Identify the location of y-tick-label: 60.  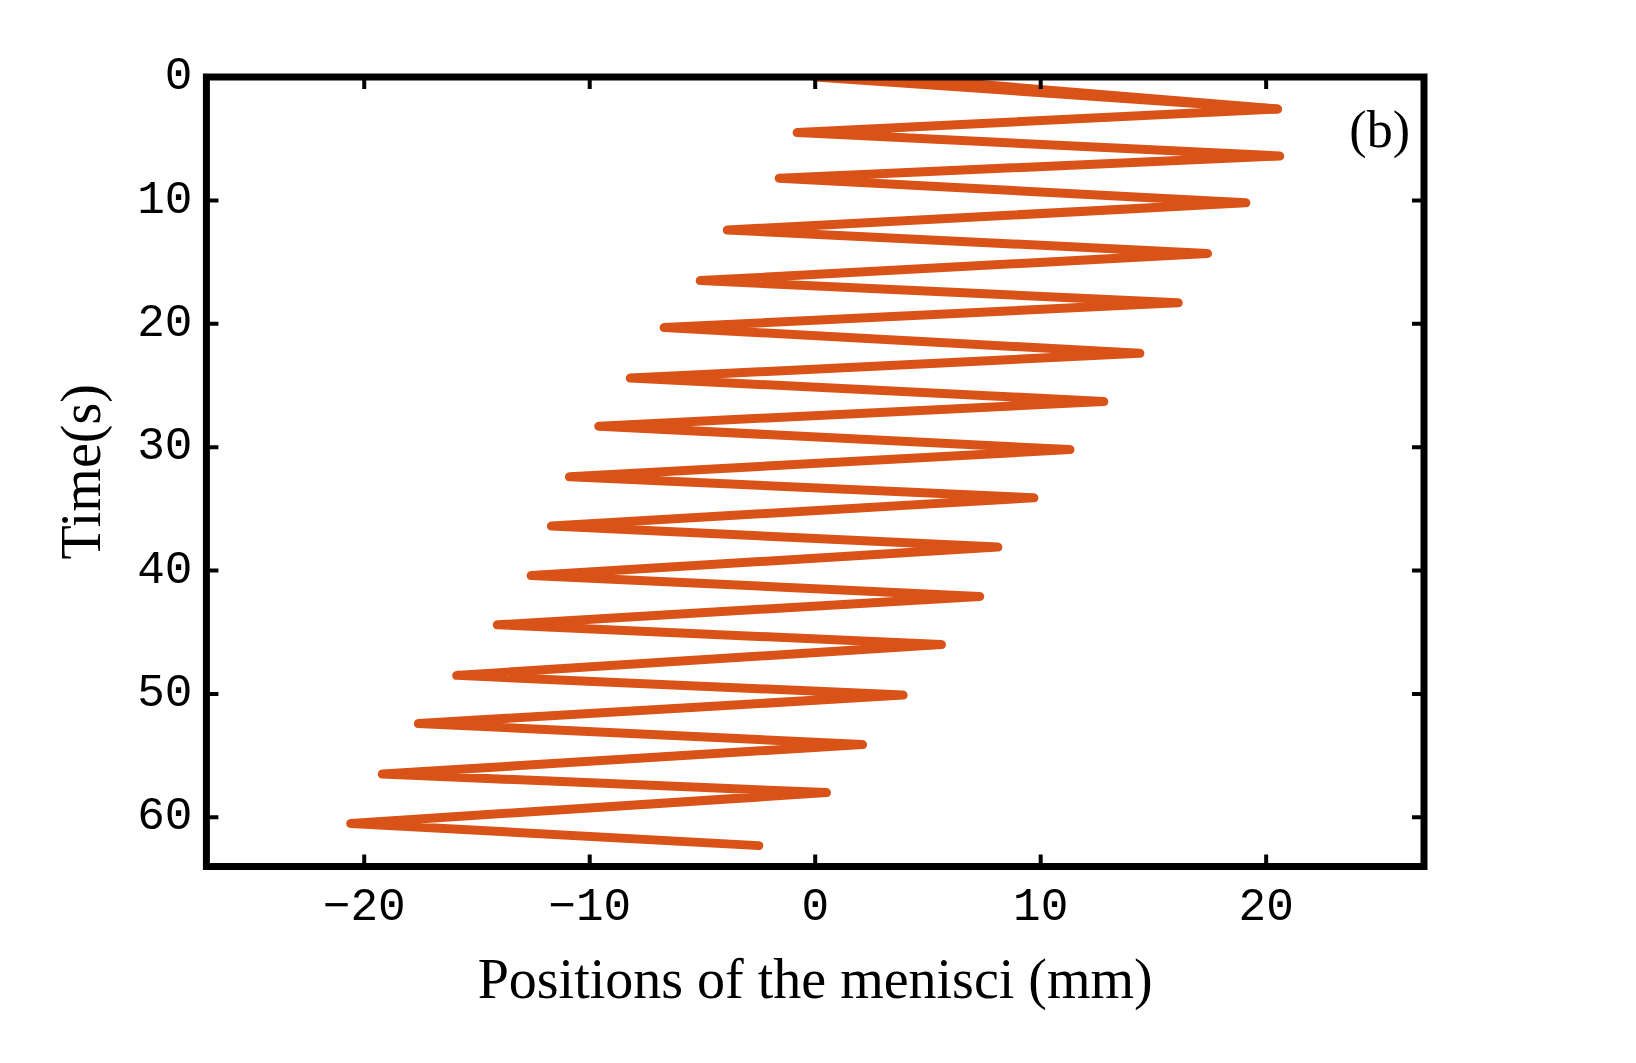
(165, 817).